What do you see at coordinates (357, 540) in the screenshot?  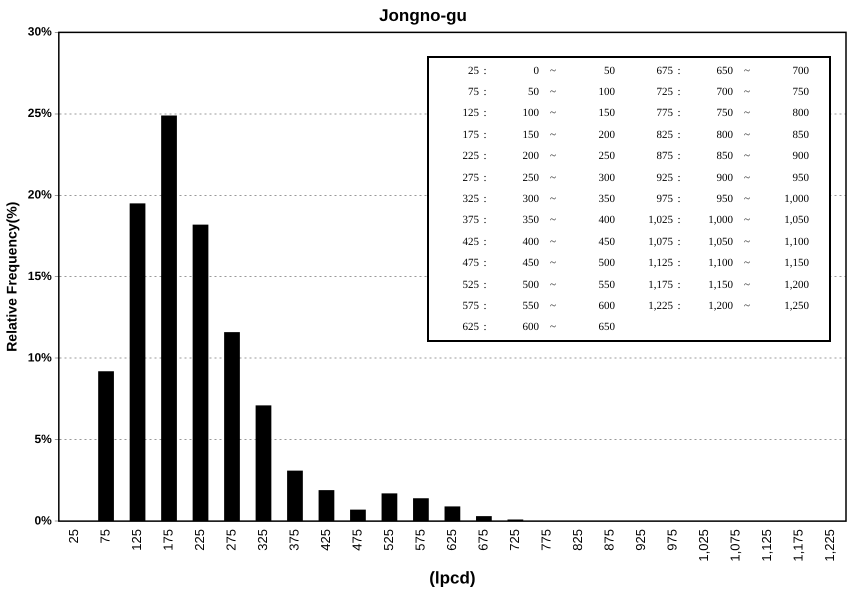 I see `x-tick-label: 475` at bounding box center [357, 540].